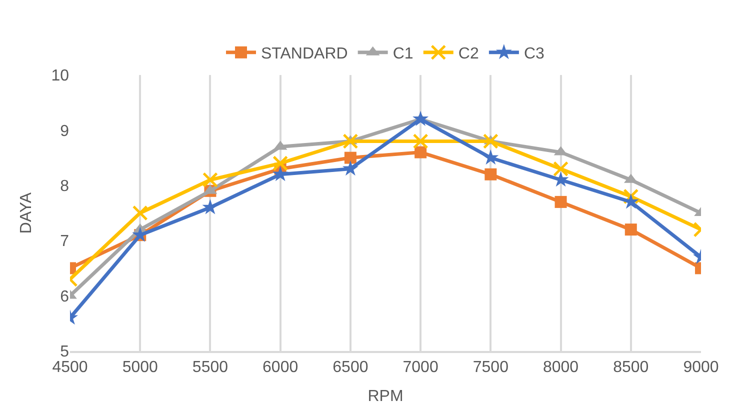 This screenshot has width=731, height=414. I want to click on x-tick-label: 7500, so click(490, 367).